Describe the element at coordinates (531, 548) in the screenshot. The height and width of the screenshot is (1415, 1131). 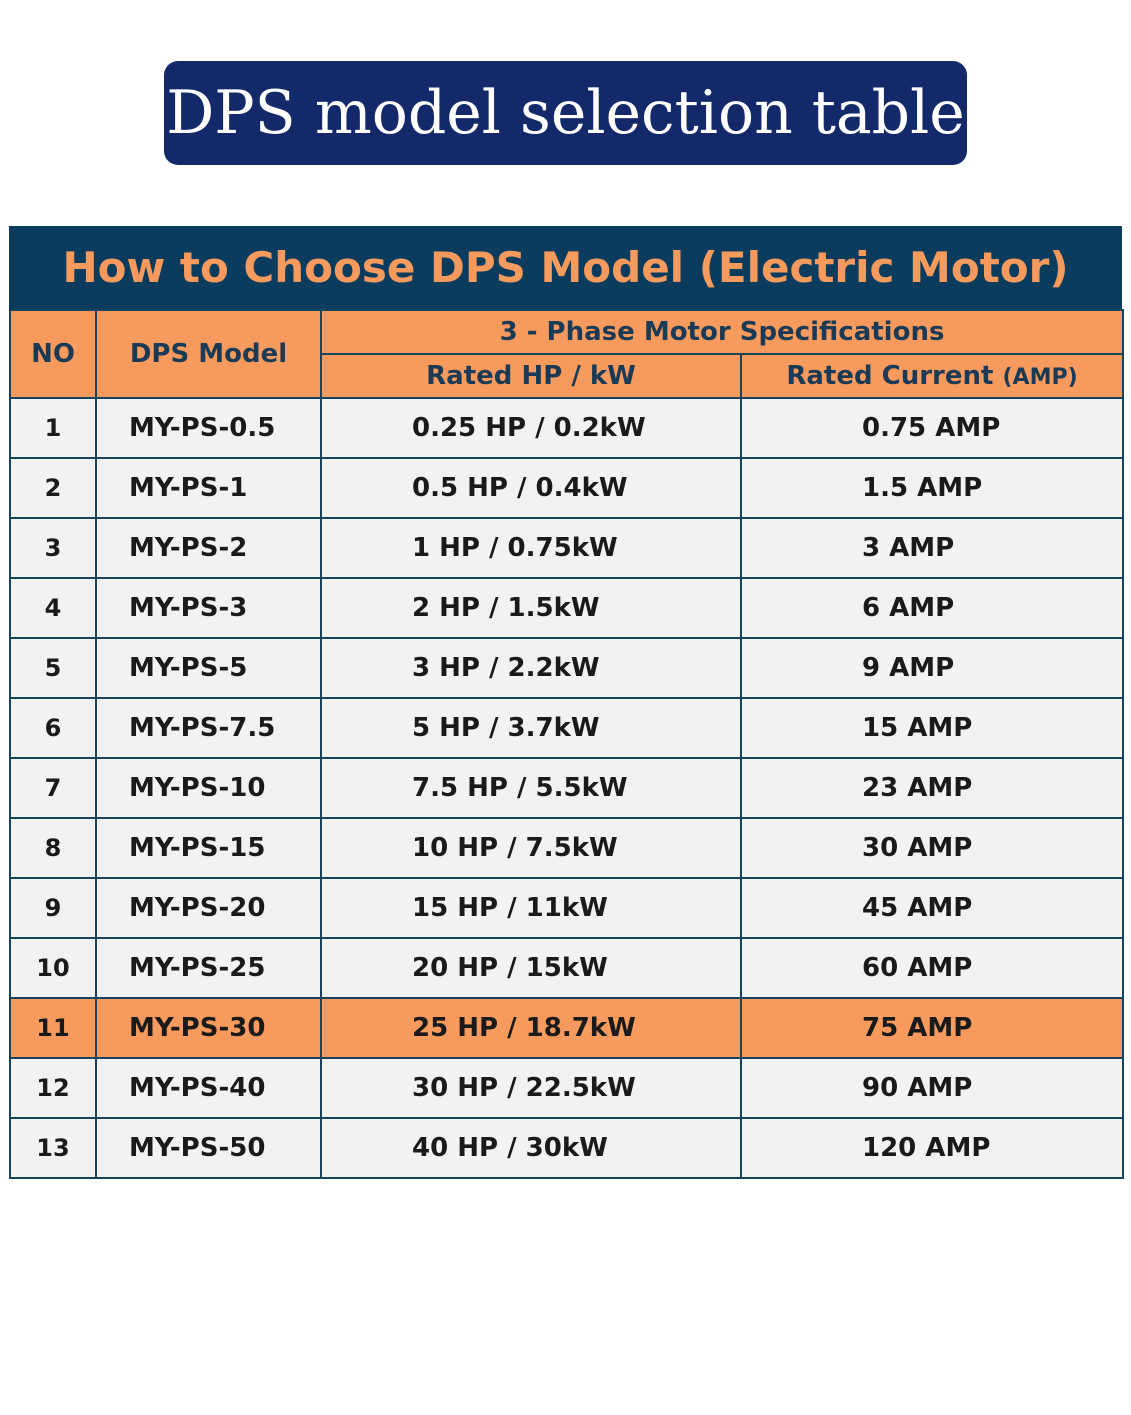
I see `cell-rated-hp: 1 HP / 0.75kW` at that location.